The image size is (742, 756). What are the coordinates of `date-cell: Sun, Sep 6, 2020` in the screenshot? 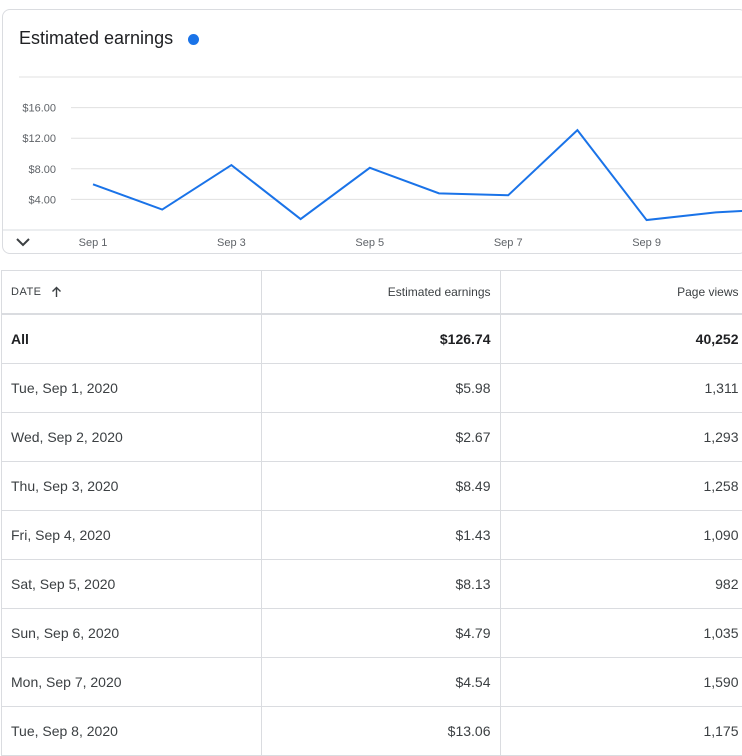 It's located at (132, 633).